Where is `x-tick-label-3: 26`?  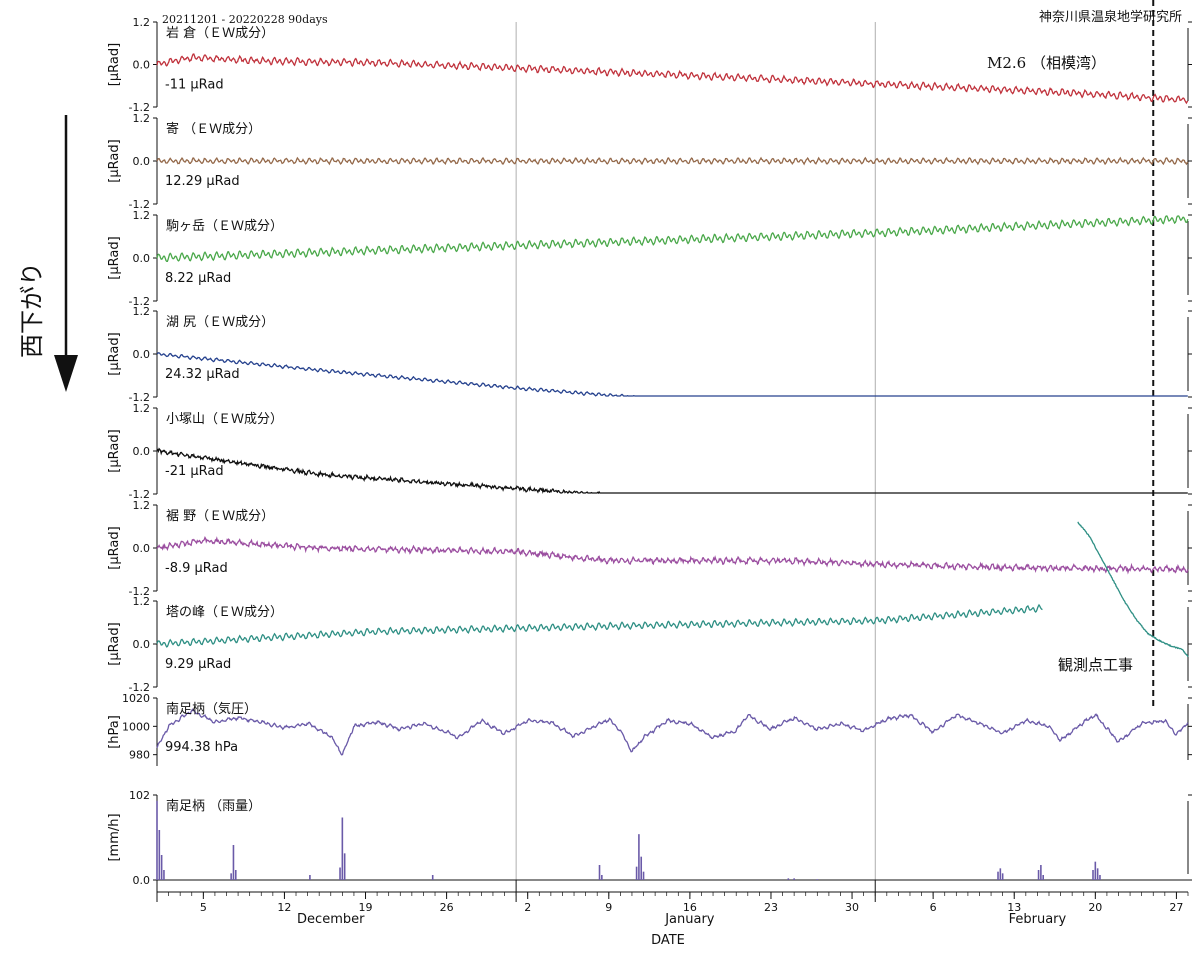
x-tick-label-3: 26 is located at coordinates (447, 907).